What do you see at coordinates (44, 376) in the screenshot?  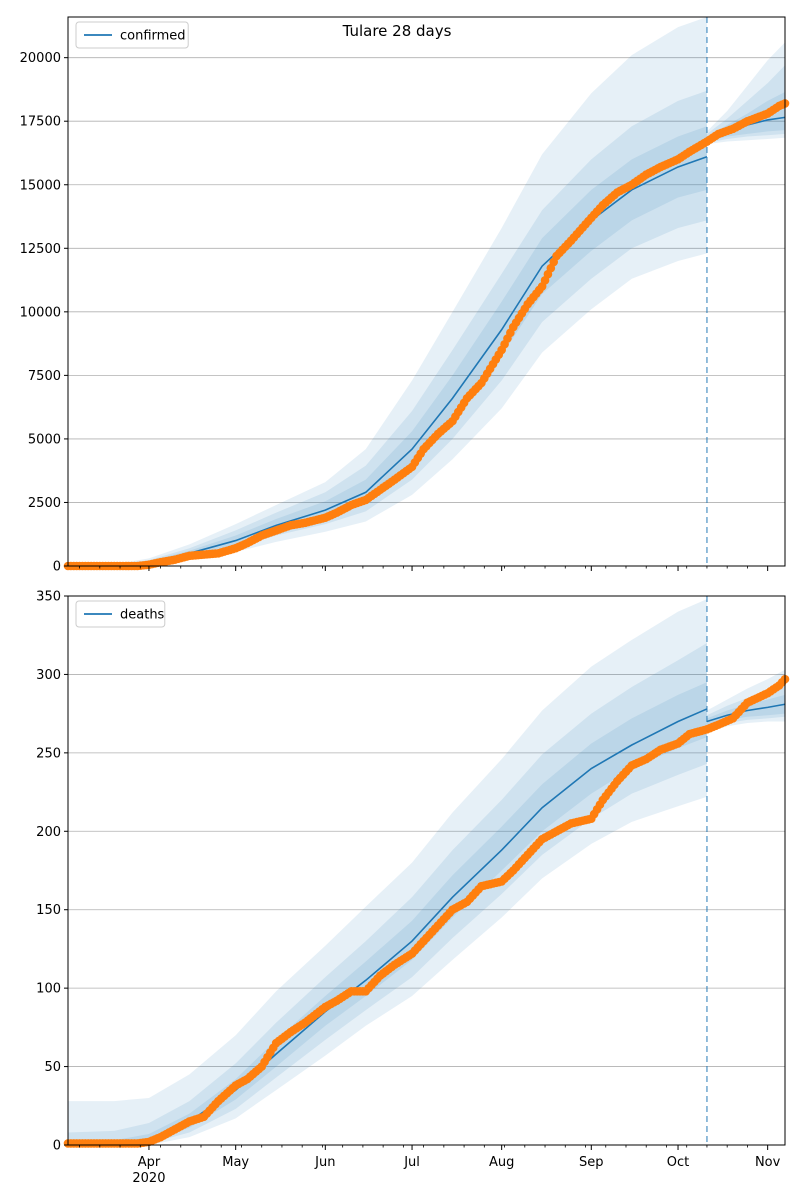 I see `y-tick-label: 7500` at bounding box center [44, 376].